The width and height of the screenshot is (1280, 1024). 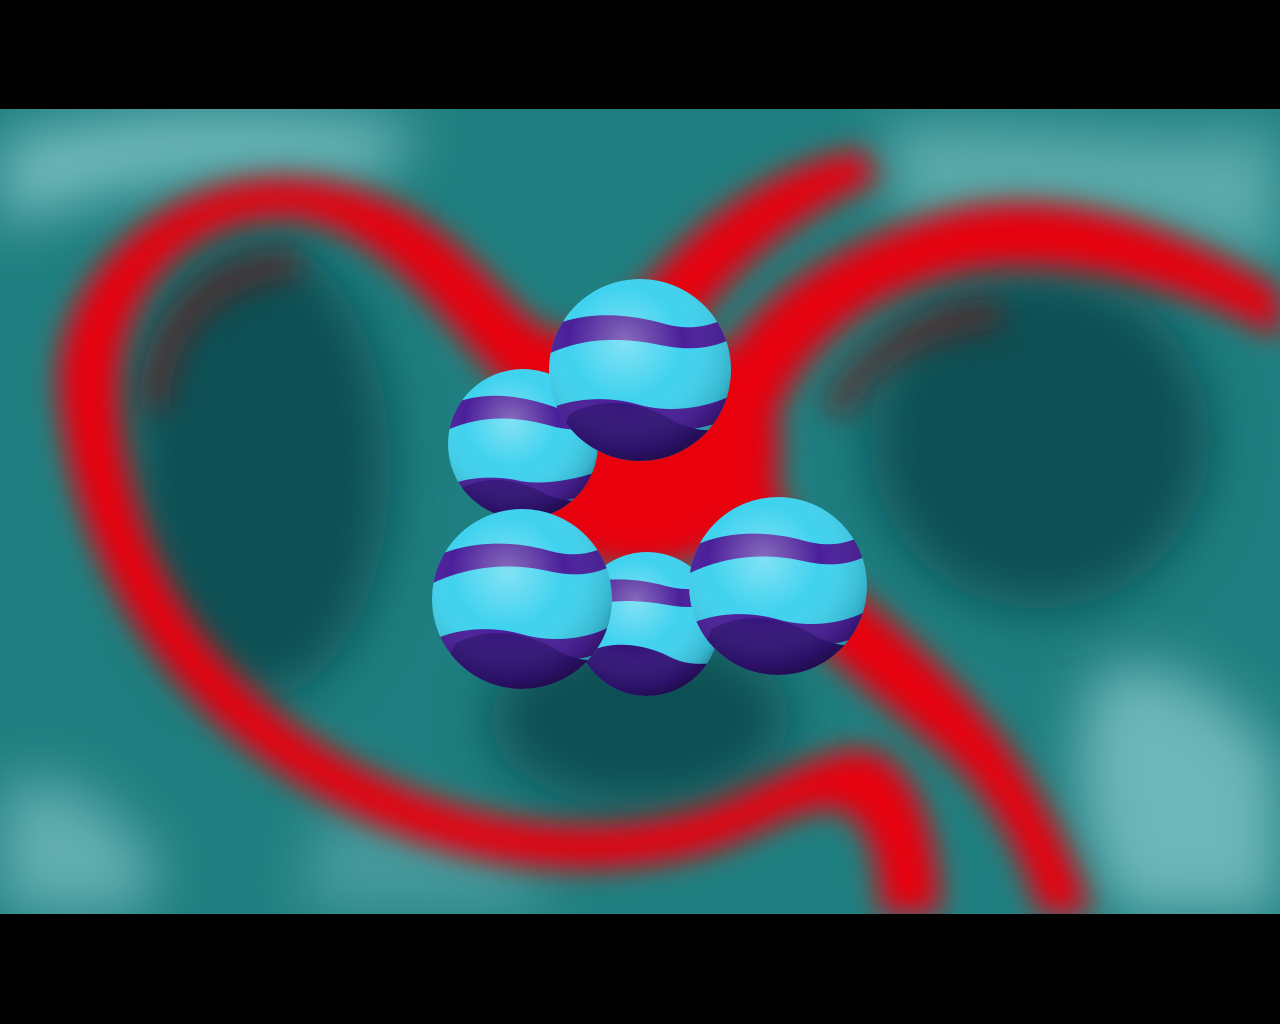 I want to click on letterbox-top-bar, so click(x=640, y=54).